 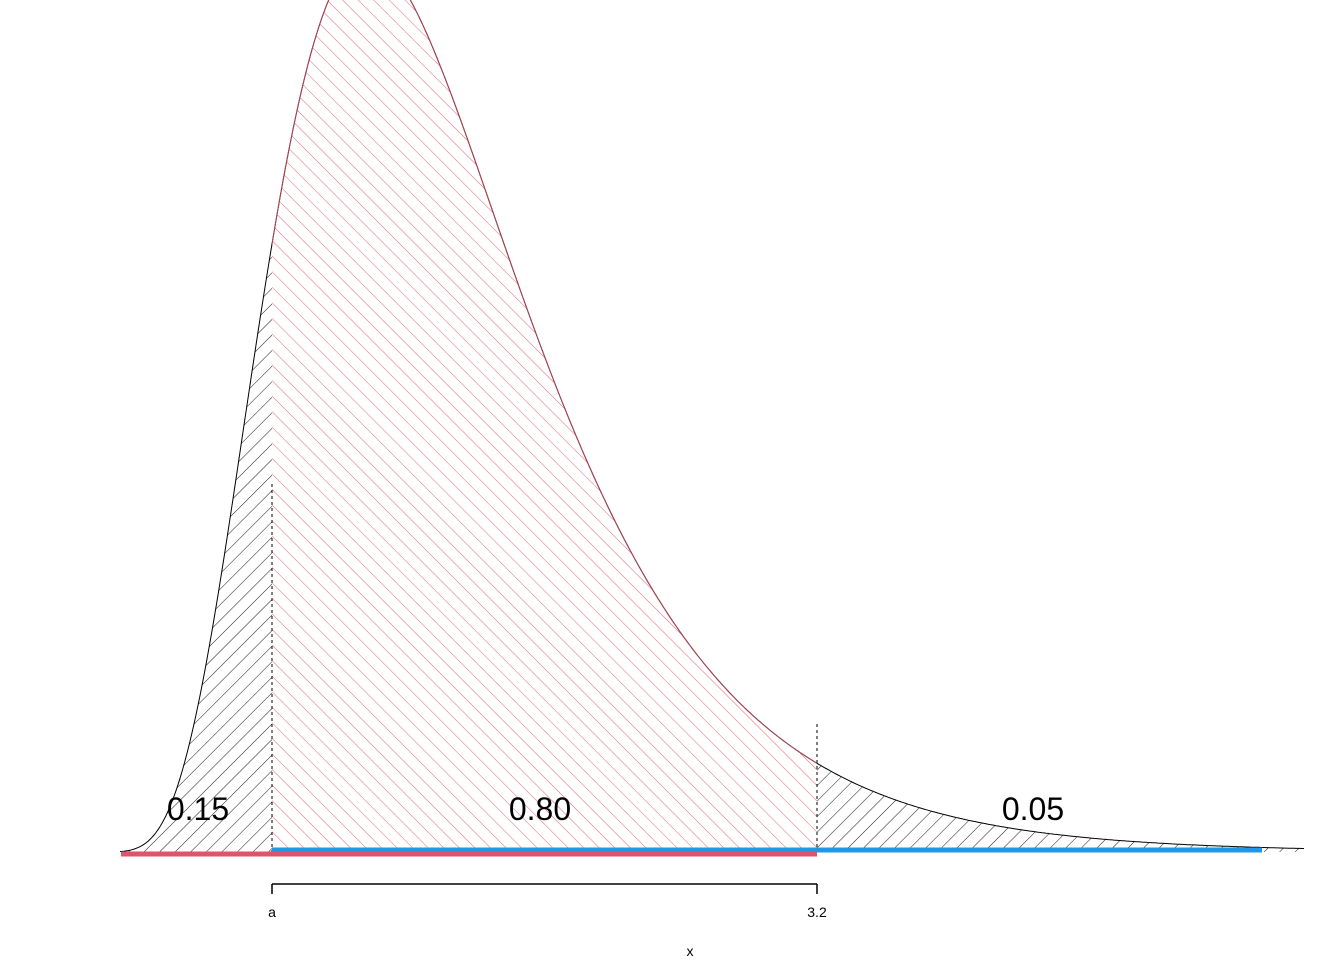 I want to click on x-axis-title: x, so click(x=690, y=951).